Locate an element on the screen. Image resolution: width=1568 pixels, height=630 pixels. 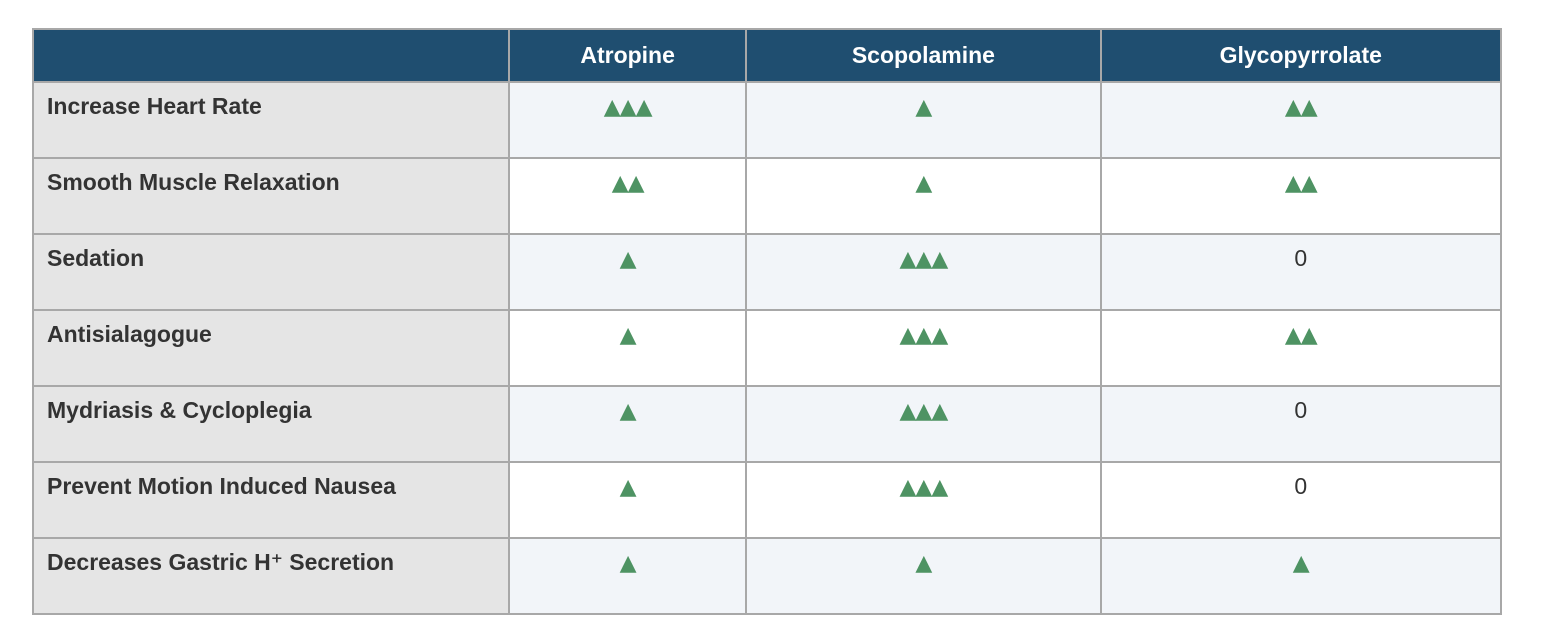
table-row: Sedation ▲ ▲▲▲ 0 is located at coordinates (767, 272).